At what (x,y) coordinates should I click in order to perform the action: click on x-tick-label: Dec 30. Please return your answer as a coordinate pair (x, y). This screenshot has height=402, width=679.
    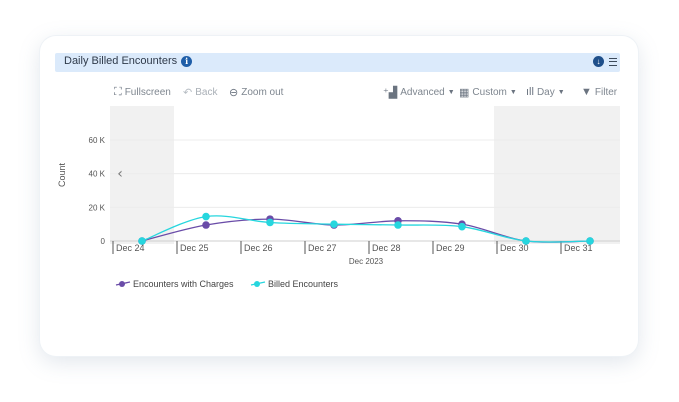
    Looking at the image, I should click on (514, 248).